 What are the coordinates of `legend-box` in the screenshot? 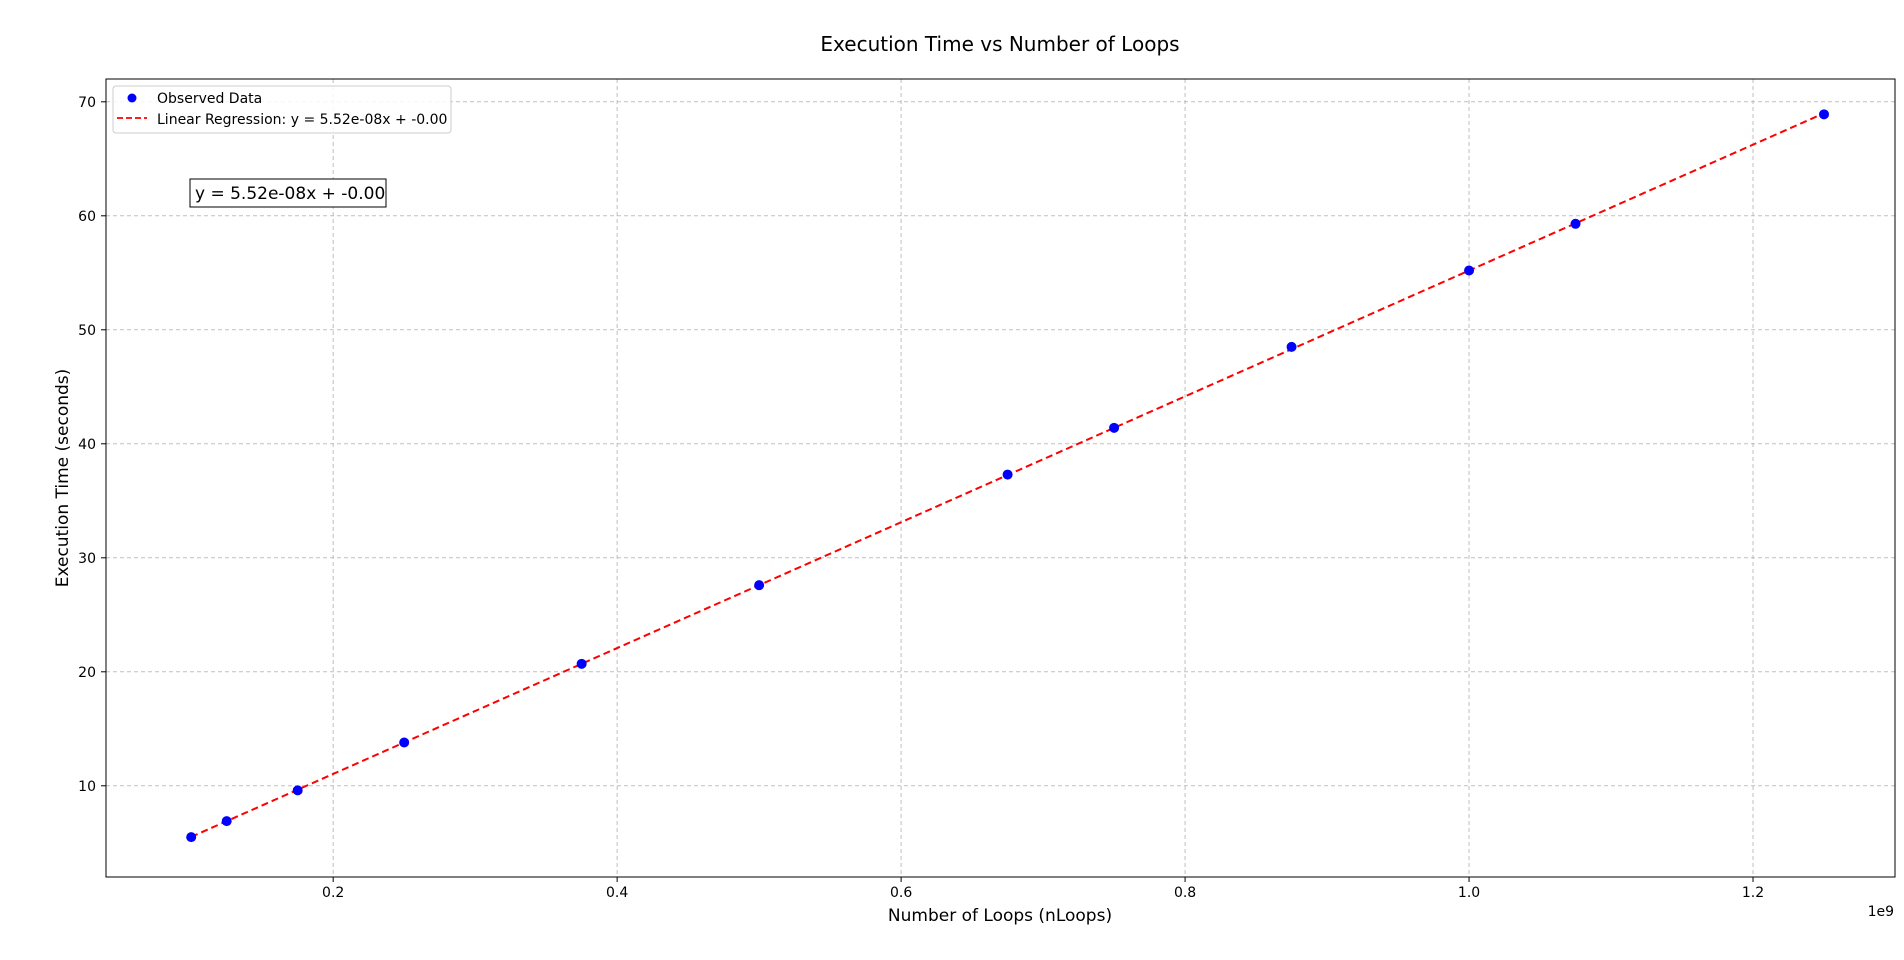 It's located at (282, 109).